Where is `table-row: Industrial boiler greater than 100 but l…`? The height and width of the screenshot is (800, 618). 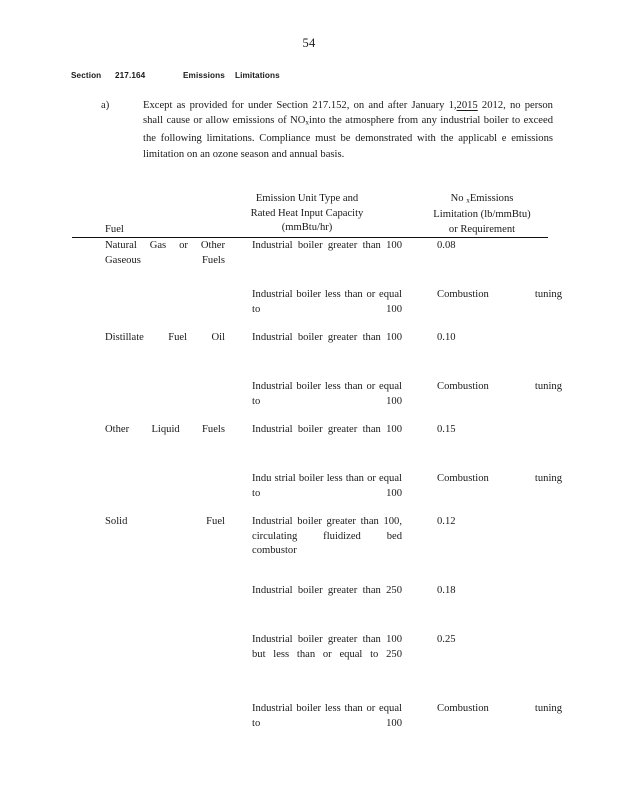
table-row: Industrial boiler greater than 100 but l… is located at coordinates (310, 646).